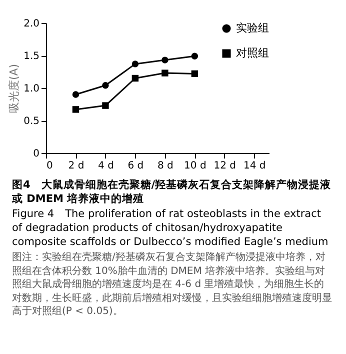 This screenshot has width=346, height=354. Describe the element at coordinates (106, 166) in the screenshot. I see `x-tick-label: 4 d` at that location.